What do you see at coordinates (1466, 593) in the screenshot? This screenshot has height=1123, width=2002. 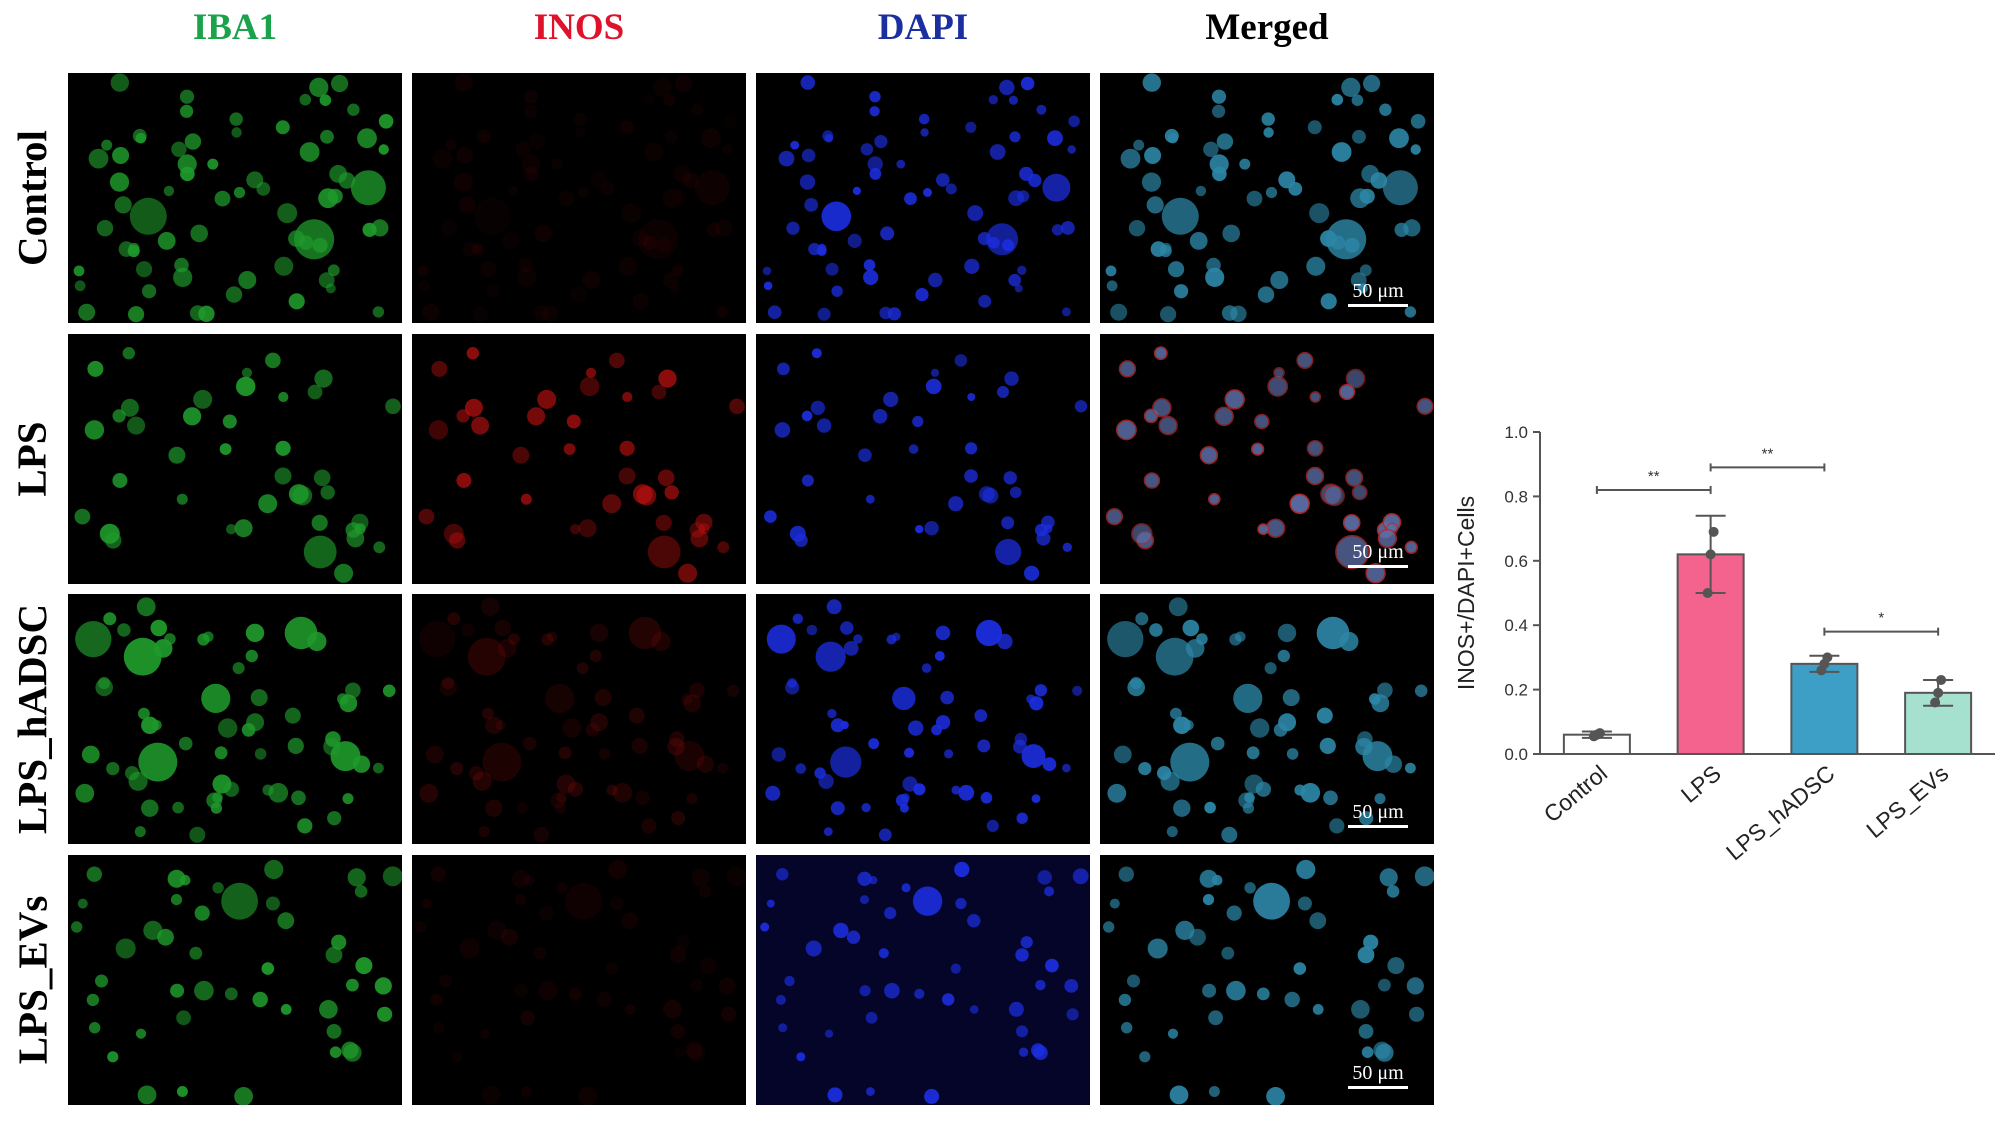 I see `y-axis-label: INOS+/DAPI+Cells` at bounding box center [1466, 593].